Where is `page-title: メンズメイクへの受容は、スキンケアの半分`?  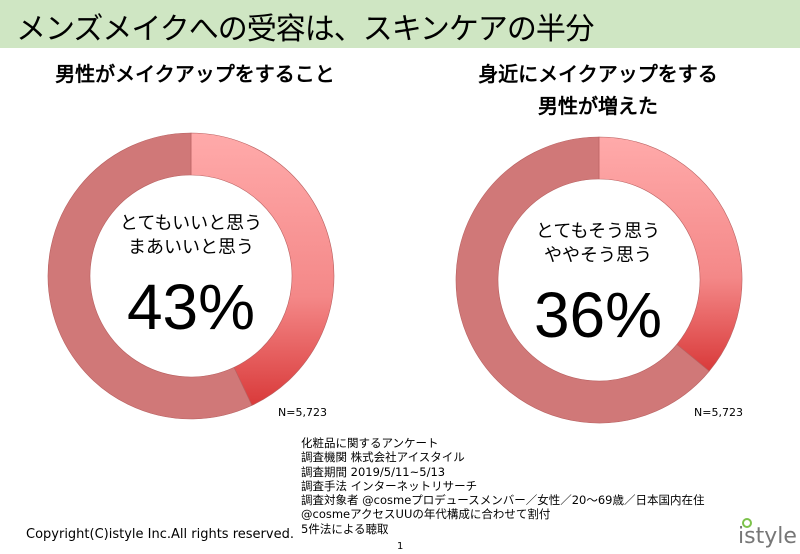 page-title: メンズメイクへの受容は、スキンケアの半分 is located at coordinates (305, 29).